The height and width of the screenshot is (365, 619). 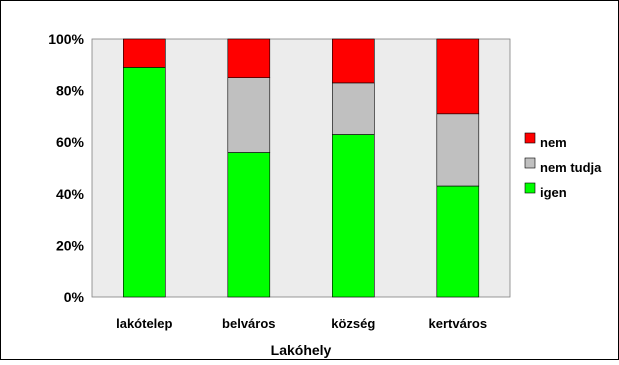 What do you see at coordinates (144, 323) in the screenshot?
I see `x-tick-label: lakótelep` at bounding box center [144, 323].